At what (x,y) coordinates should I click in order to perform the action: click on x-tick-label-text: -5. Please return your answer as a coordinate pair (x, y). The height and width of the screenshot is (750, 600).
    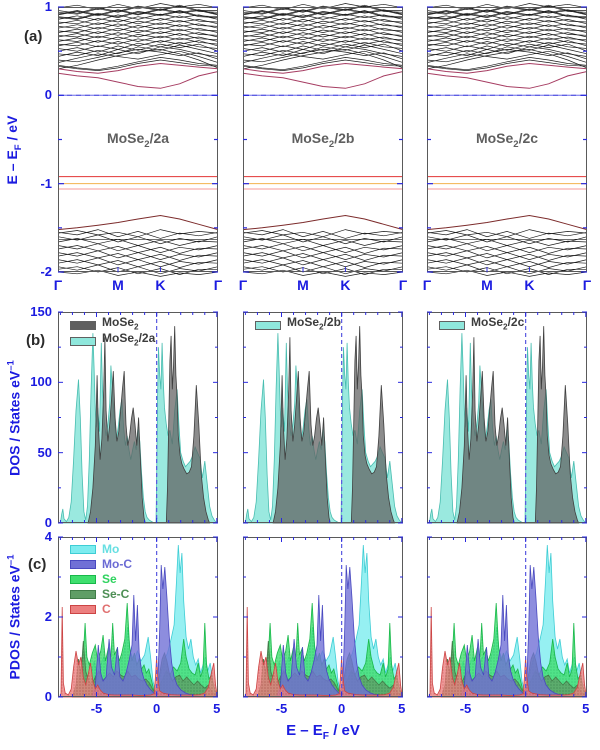
    Looking at the image, I should click on (281, 708).